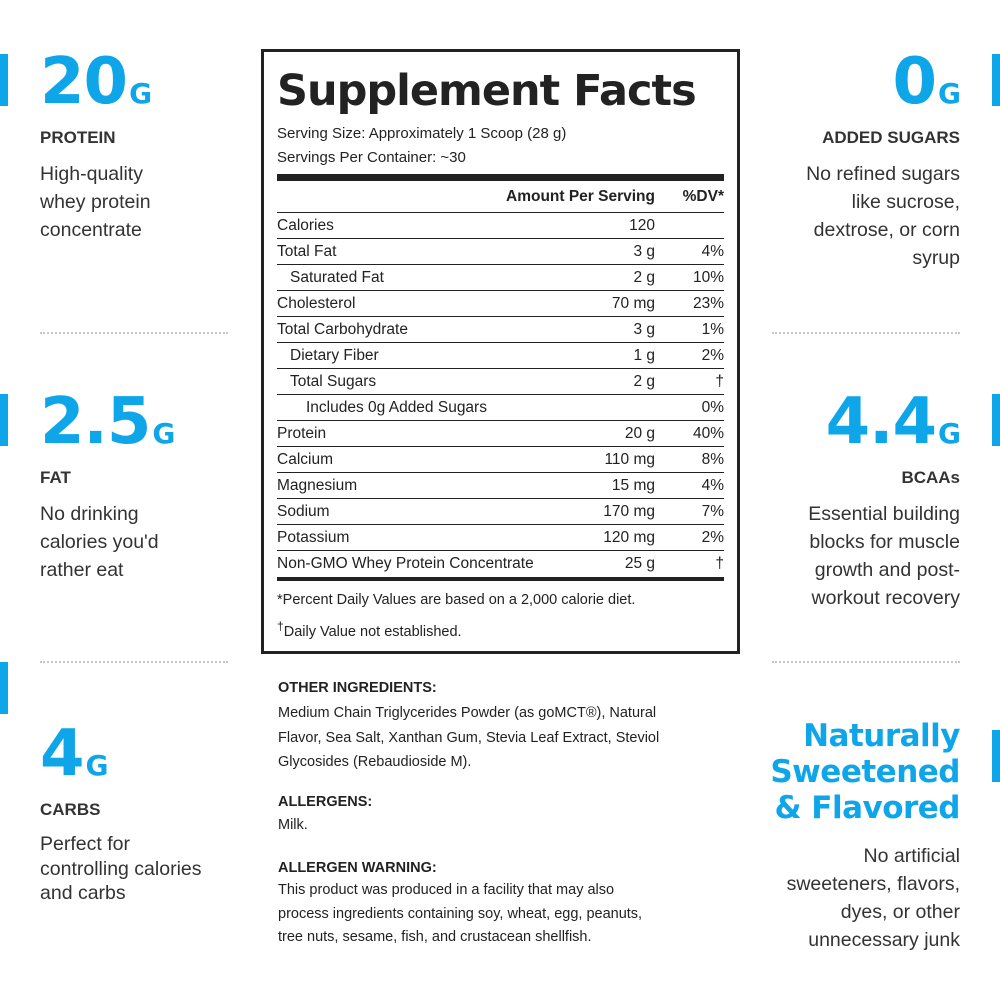  Describe the element at coordinates (305, 459) in the screenshot. I see `nutrient-name: Calcium` at that location.